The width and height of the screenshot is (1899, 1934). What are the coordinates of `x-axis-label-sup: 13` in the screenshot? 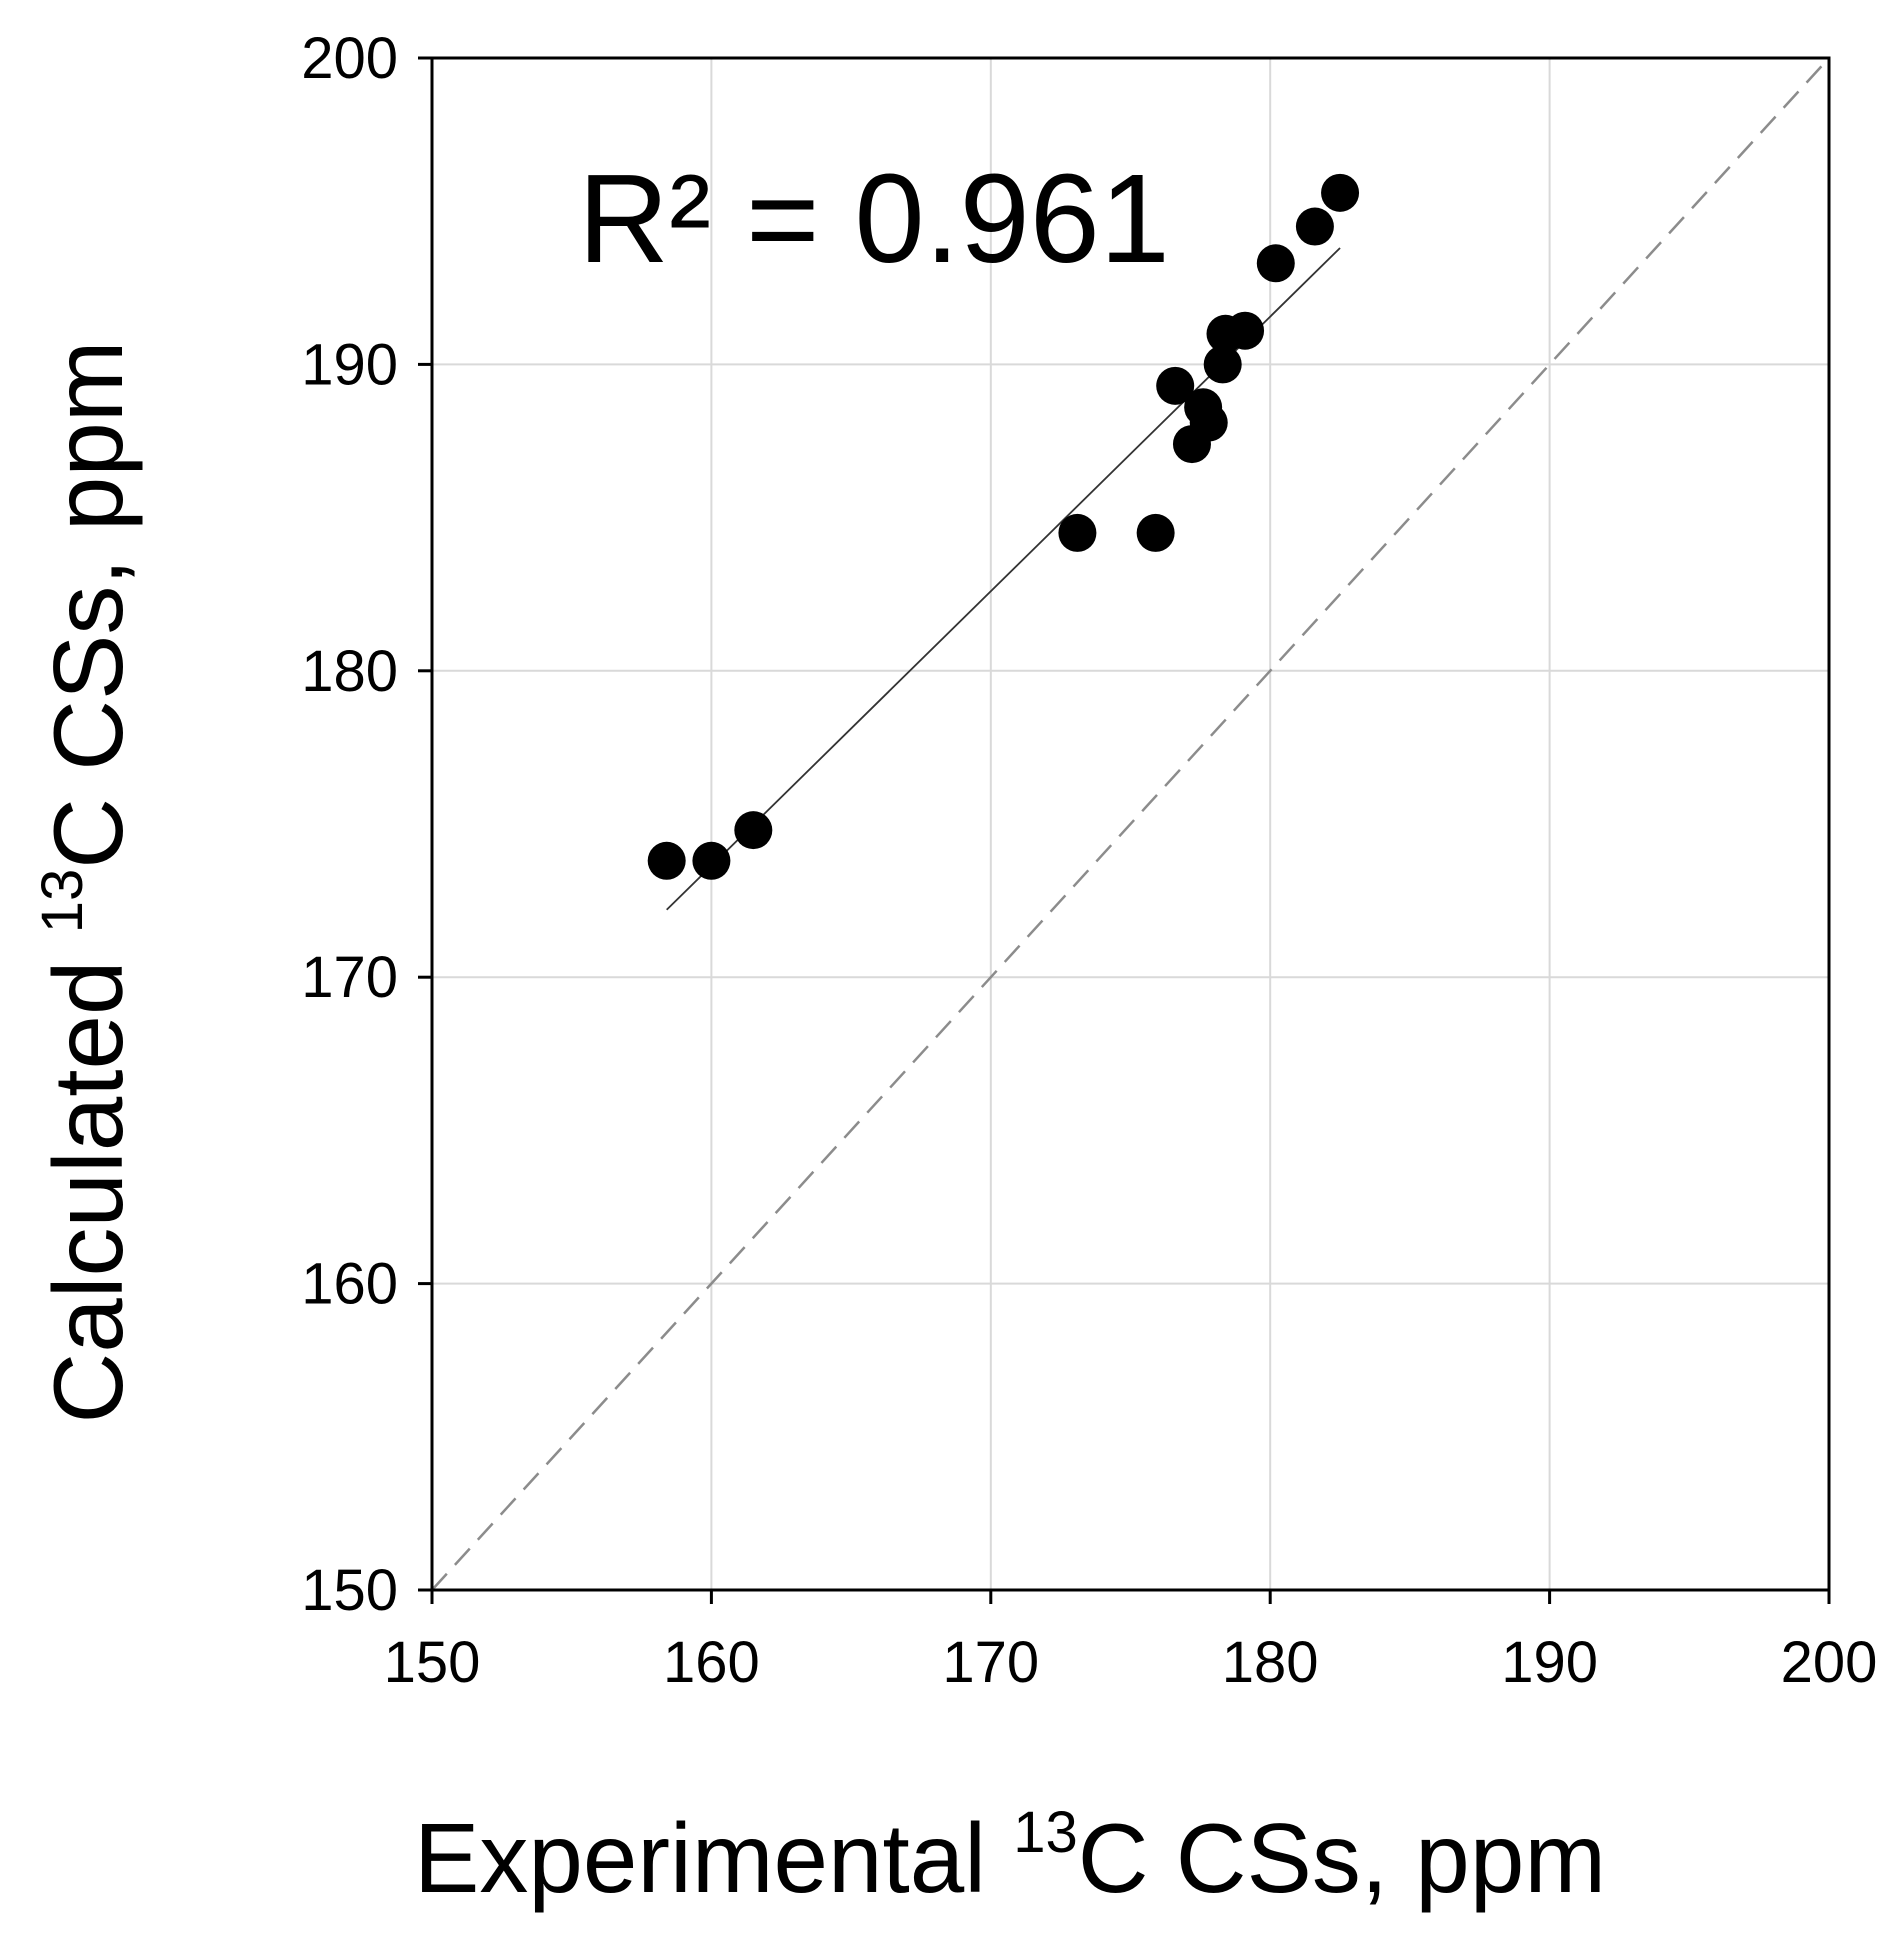 It's located at (1045, 1832).